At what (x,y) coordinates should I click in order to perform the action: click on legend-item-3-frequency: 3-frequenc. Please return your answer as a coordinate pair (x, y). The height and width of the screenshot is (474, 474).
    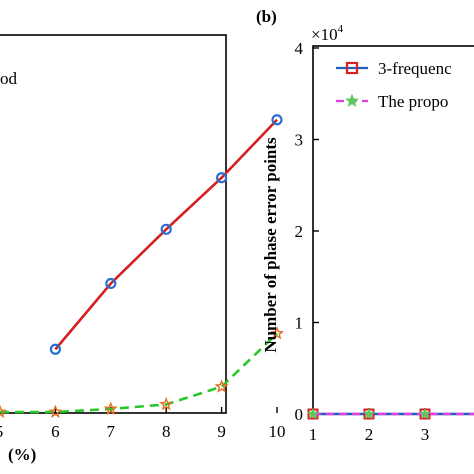
    Looking at the image, I should click on (394, 68).